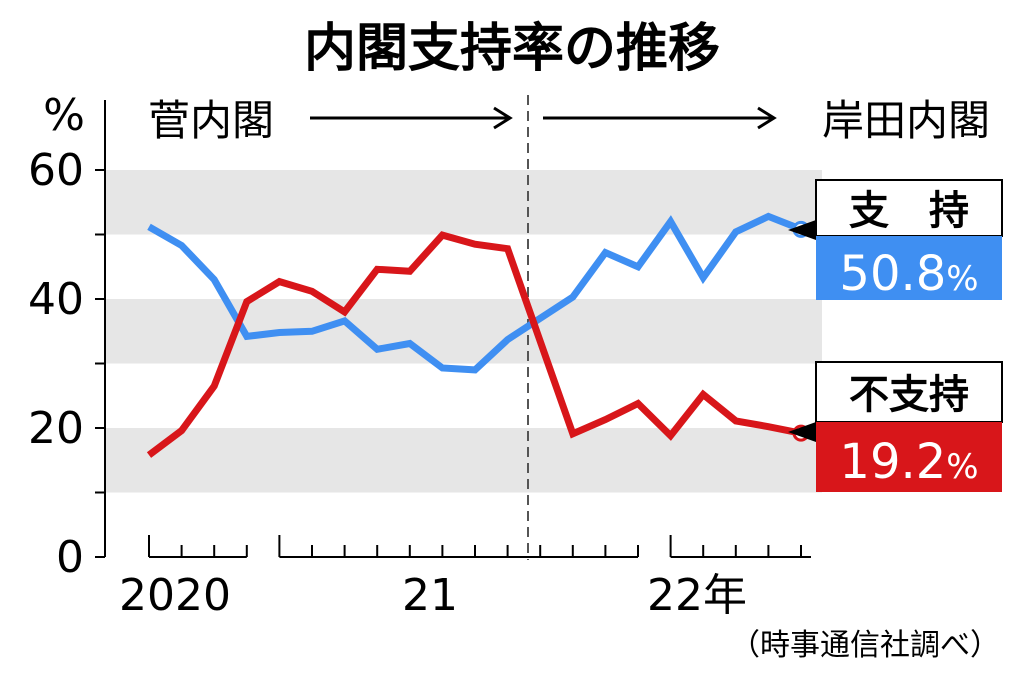  Describe the element at coordinates (802, 230) in the screenshot. I see `callout-pointer-support` at that location.